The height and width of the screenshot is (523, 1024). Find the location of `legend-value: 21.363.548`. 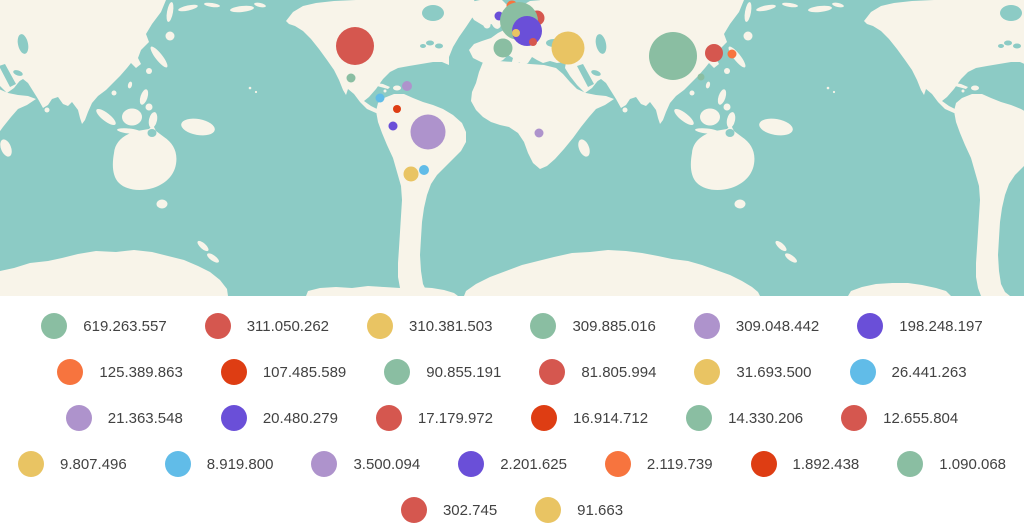

legend-value: 21.363.548 is located at coordinates (145, 418).